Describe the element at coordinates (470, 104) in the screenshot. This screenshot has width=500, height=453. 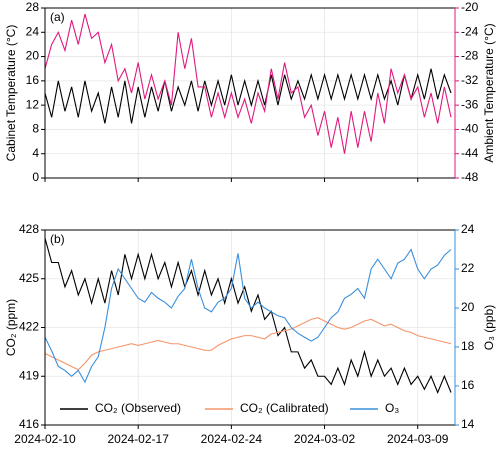
I see `y2-tick-label: -36` at that location.